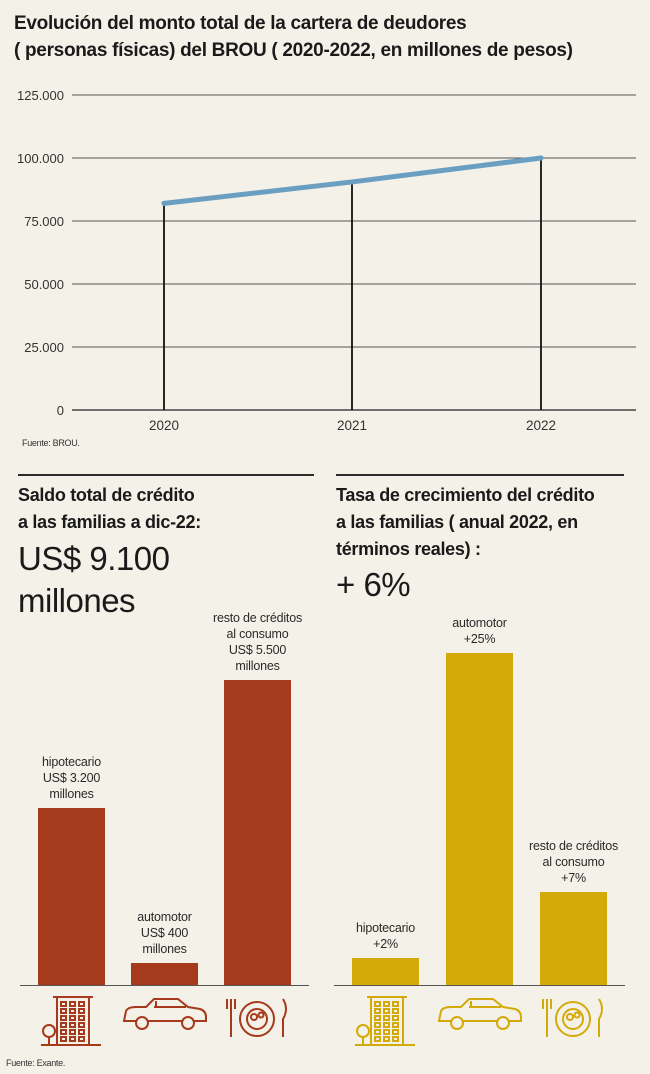 This screenshot has height=1074, width=650. What do you see at coordinates (164, 985) in the screenshot?
I see `left-baseline` at bounding box center [164, 985].